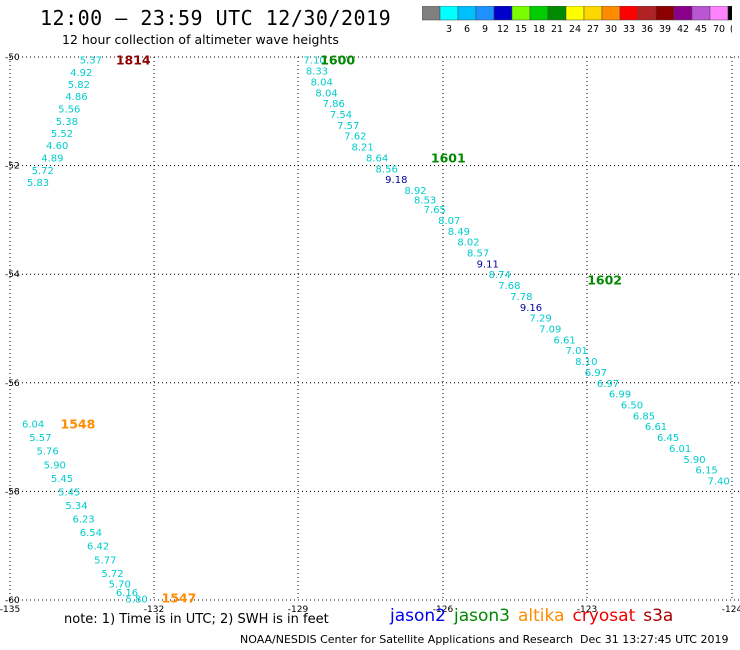  What do you see at coordinates (12, 58) in the screenshot?
I see `lat-tick-label: -50` at bounding box center [12, 58].